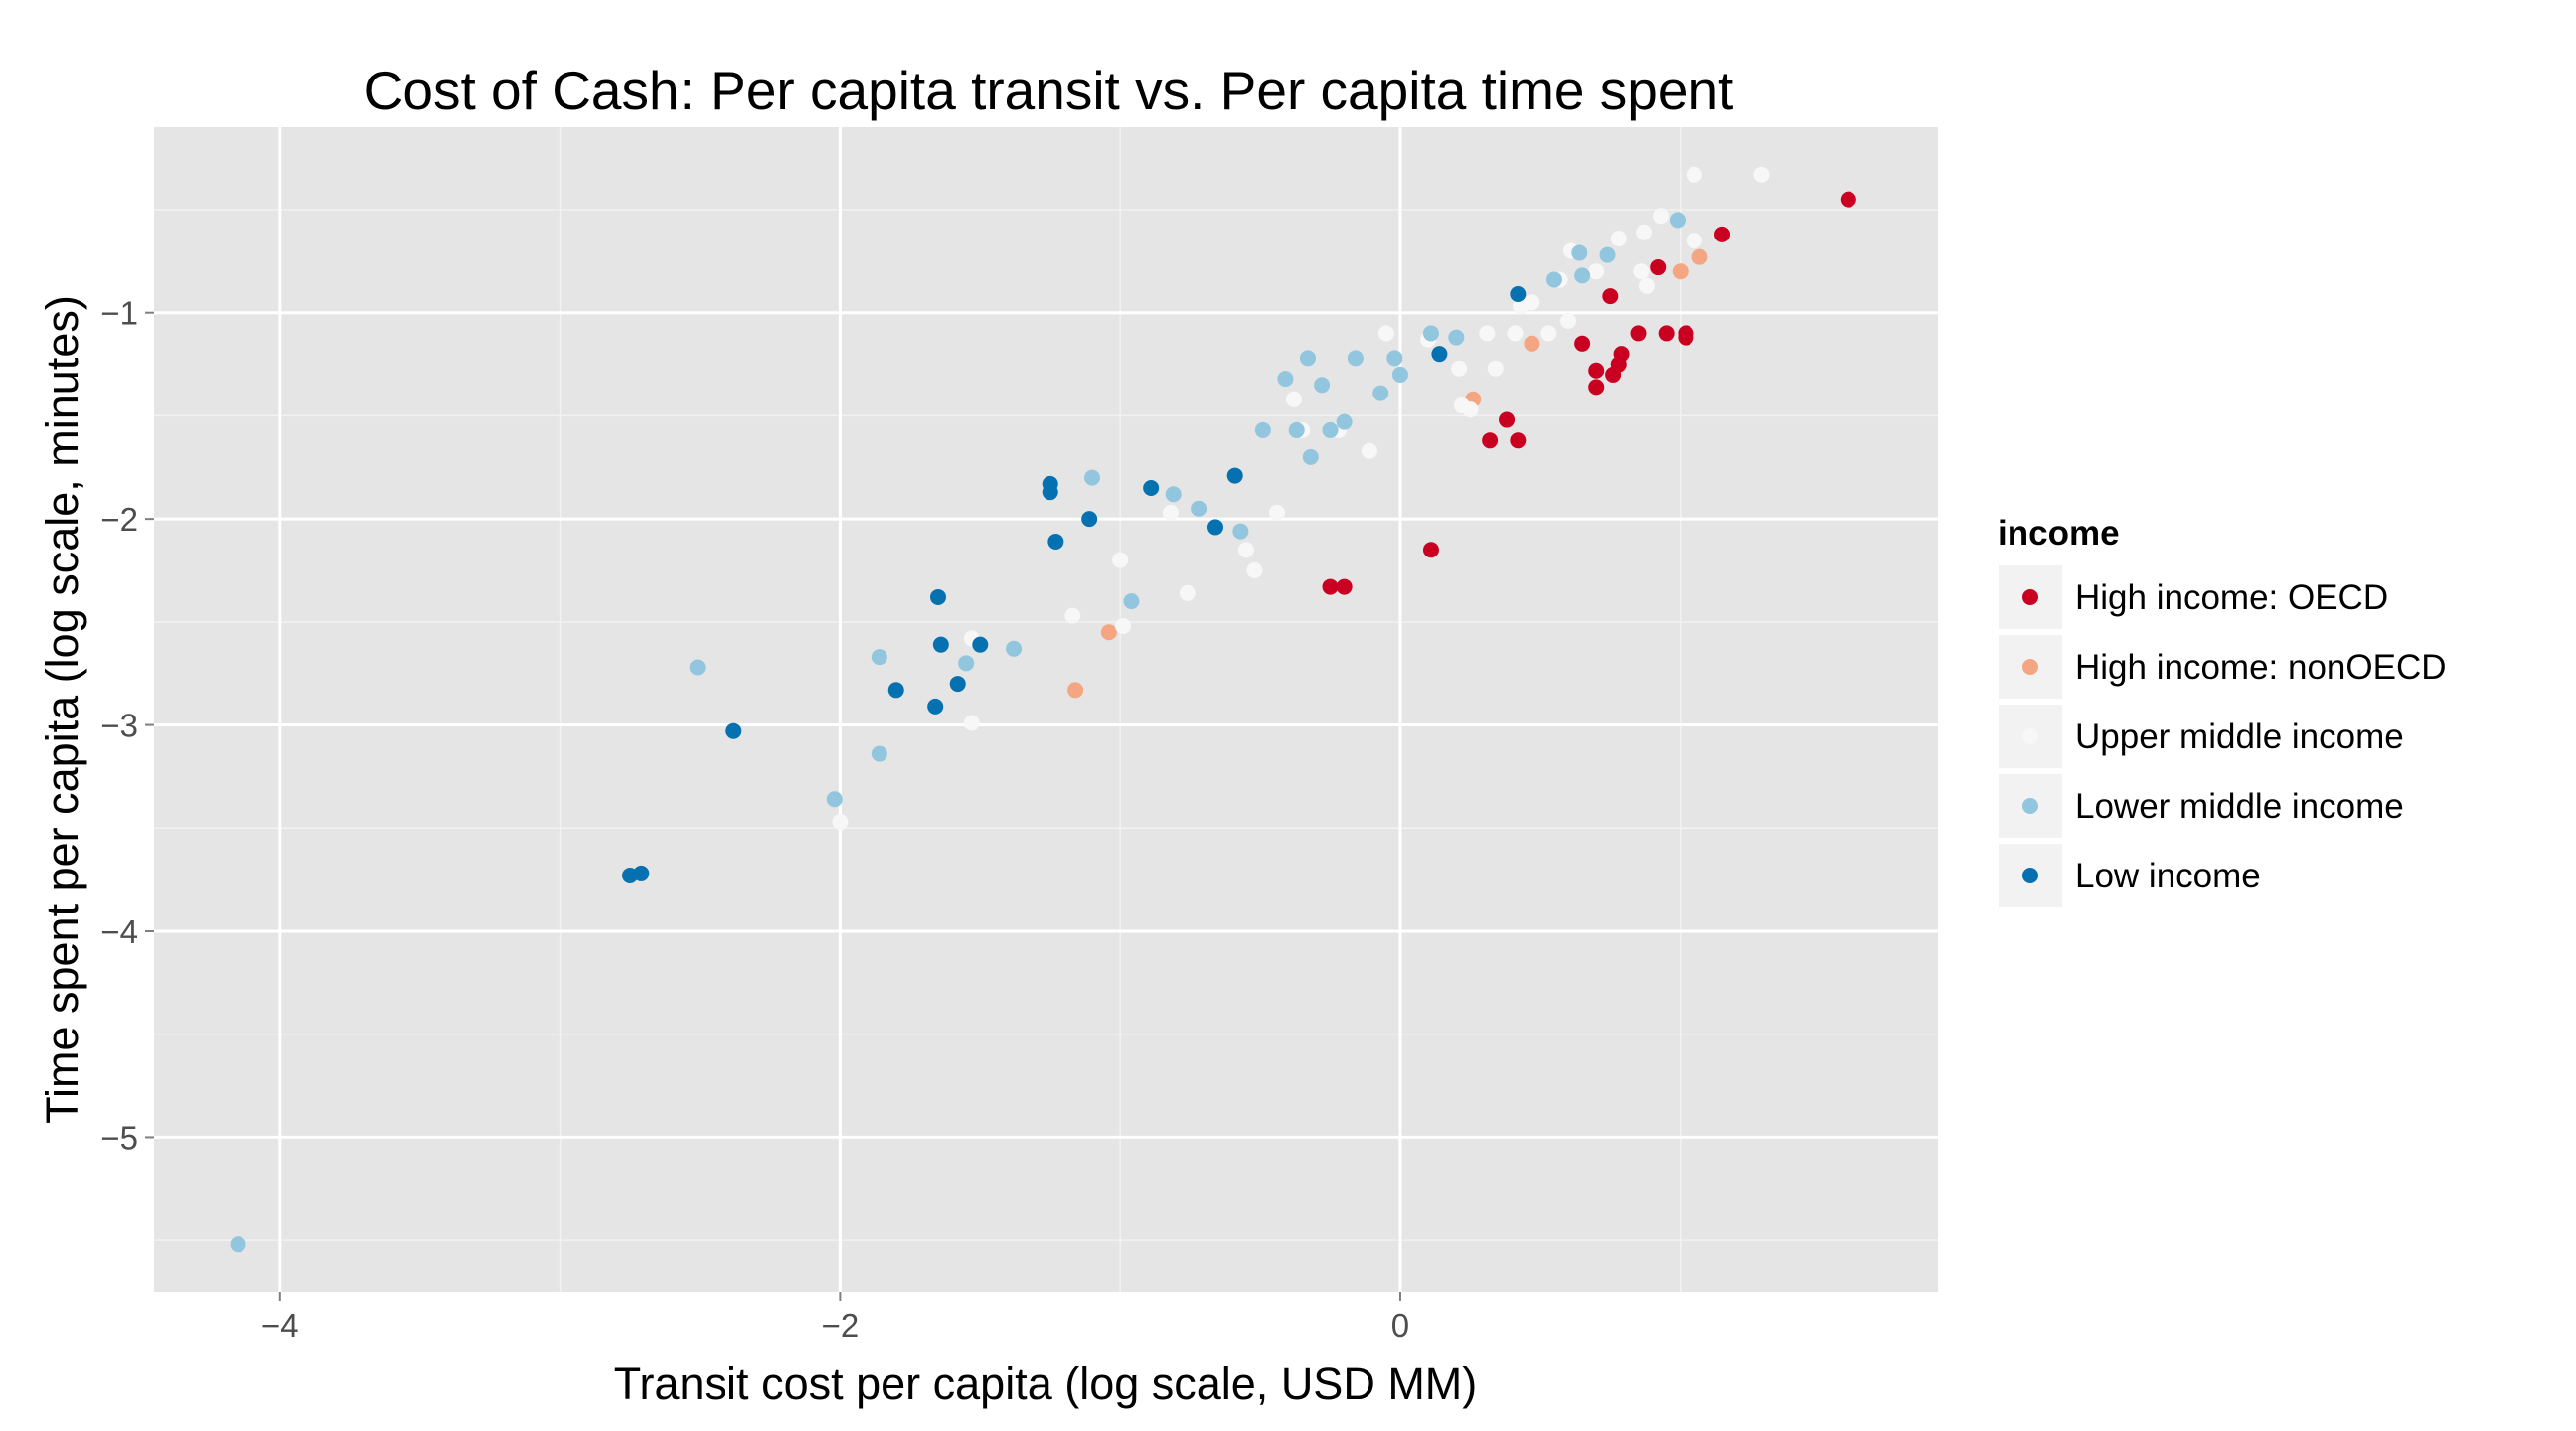 The height and width of the screenshot is (1431, 2576). What do you see at coordinates (2239, 737) in the screenshot?
I see `legend-label: Upper middle income` at bounding box center [2239, 737].